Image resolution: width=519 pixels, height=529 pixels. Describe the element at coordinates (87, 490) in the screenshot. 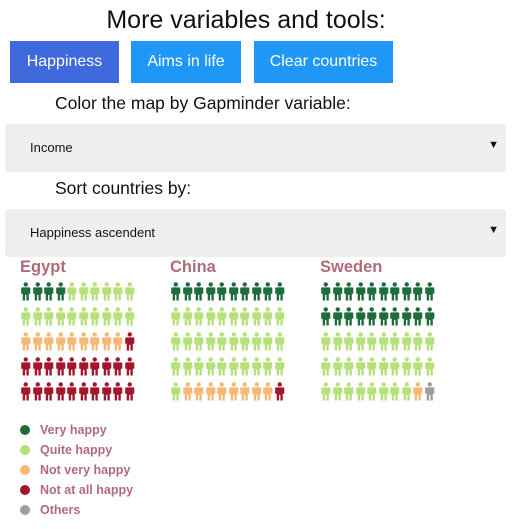

I see `legend-label: Not at all happy` at that location.